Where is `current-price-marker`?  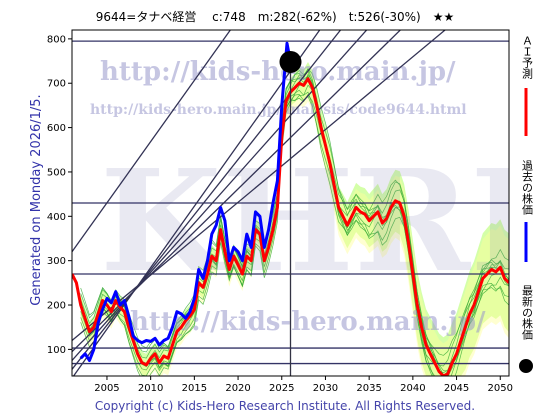
current-price-marker is located at coordinates (290, 61).